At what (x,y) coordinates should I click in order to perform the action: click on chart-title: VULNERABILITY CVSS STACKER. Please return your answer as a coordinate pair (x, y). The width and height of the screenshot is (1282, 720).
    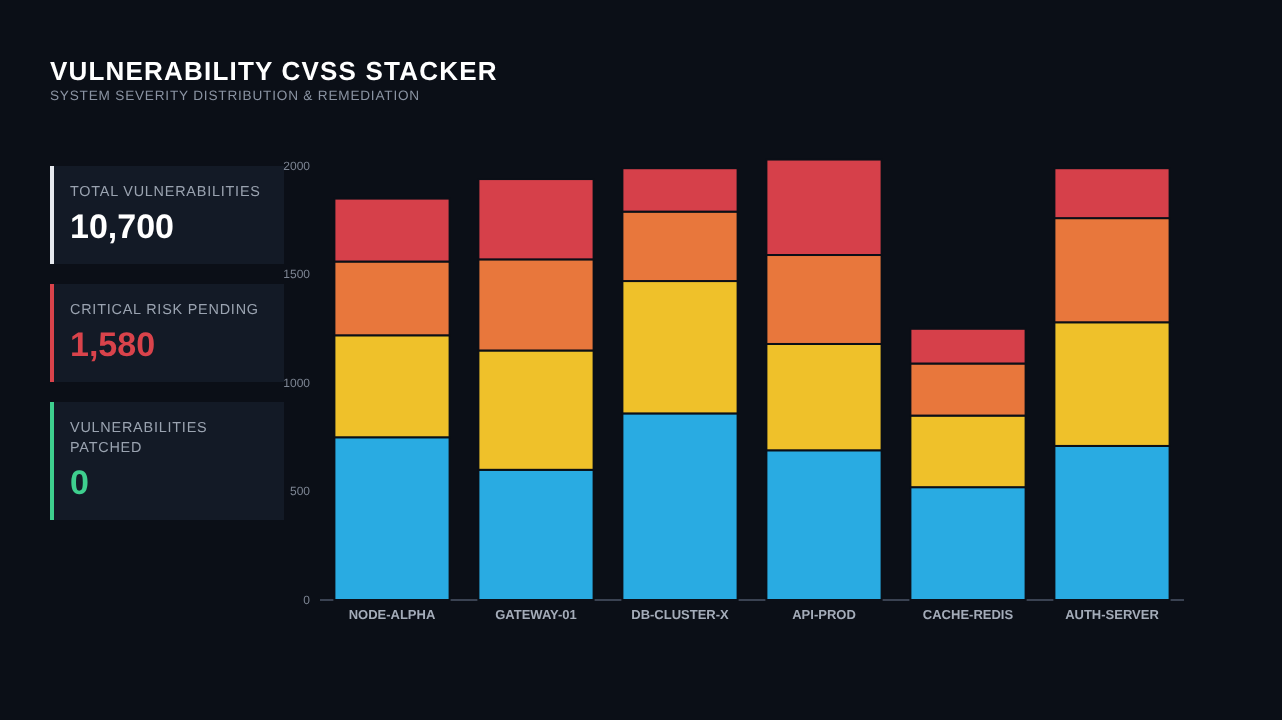
    Looking at the image, I should click on (274, 71).